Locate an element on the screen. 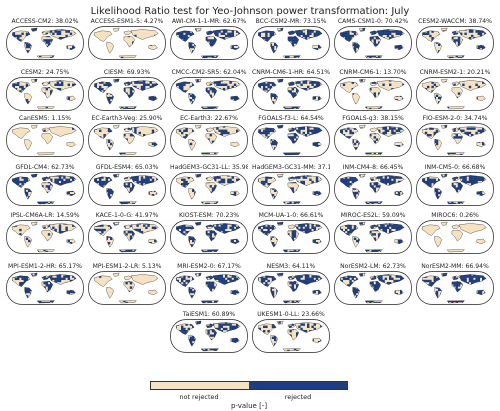  colorbar-label: p-value [-] is located at coordinates (249, 406).